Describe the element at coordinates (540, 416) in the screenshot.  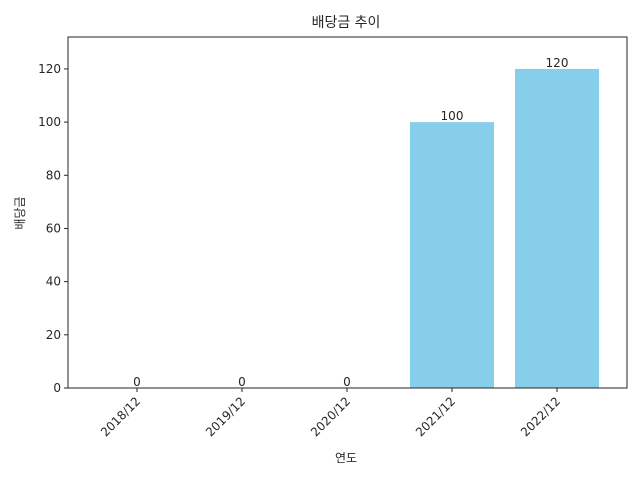
I see `x-tick-label: 2022/12` at that location.